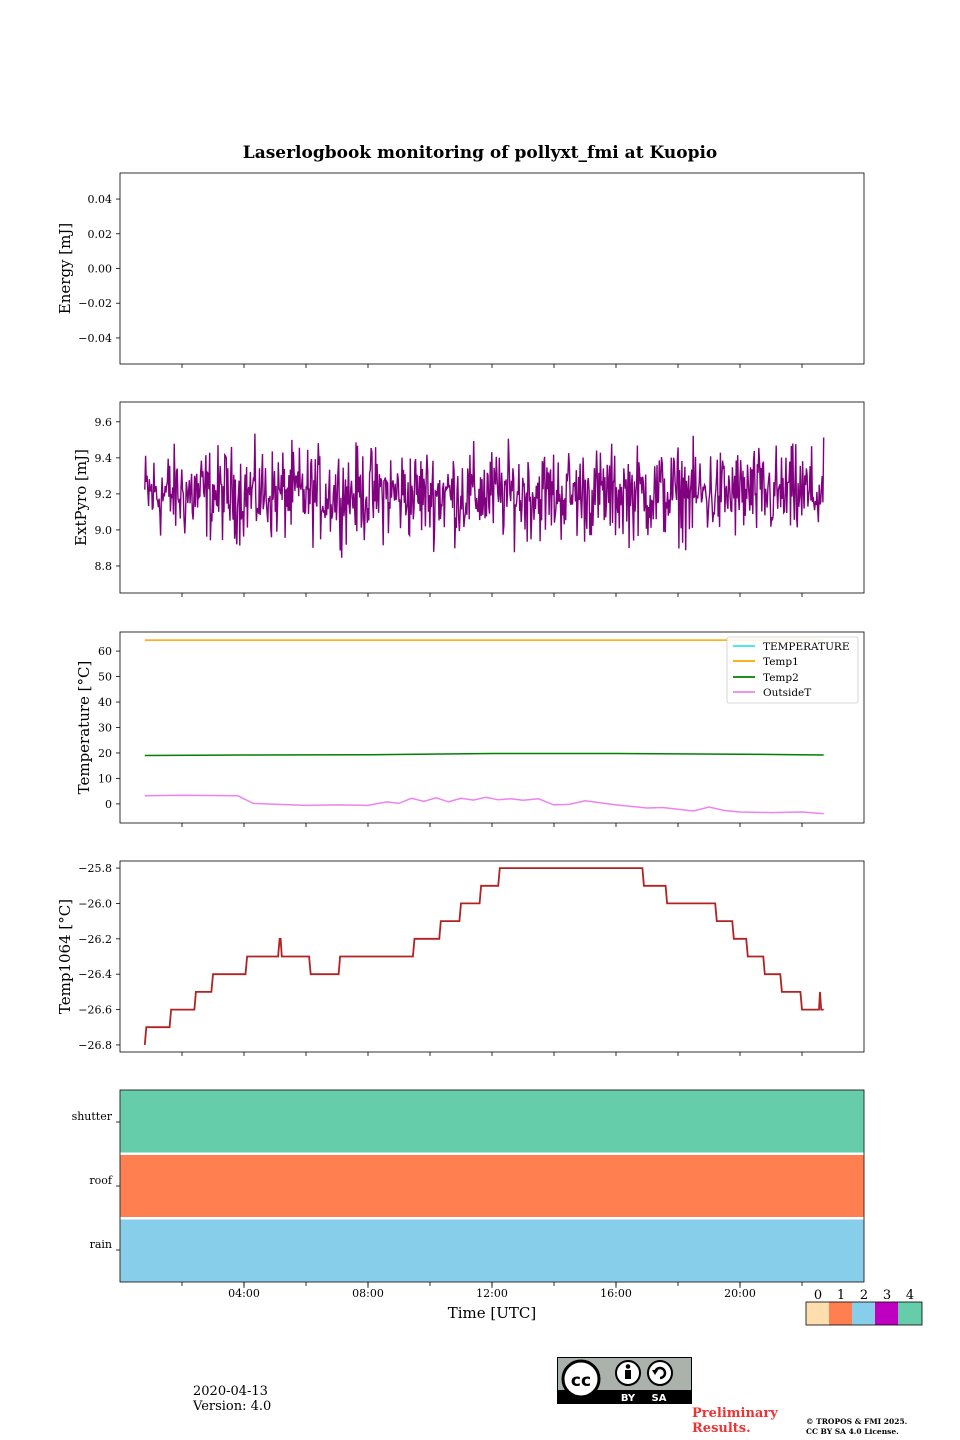  What do you see at coordinates (81, 497) in the screenshot?
I see `extpyro-ylabel: ExtPyro [mJ]` at bounding box center [81, 497].